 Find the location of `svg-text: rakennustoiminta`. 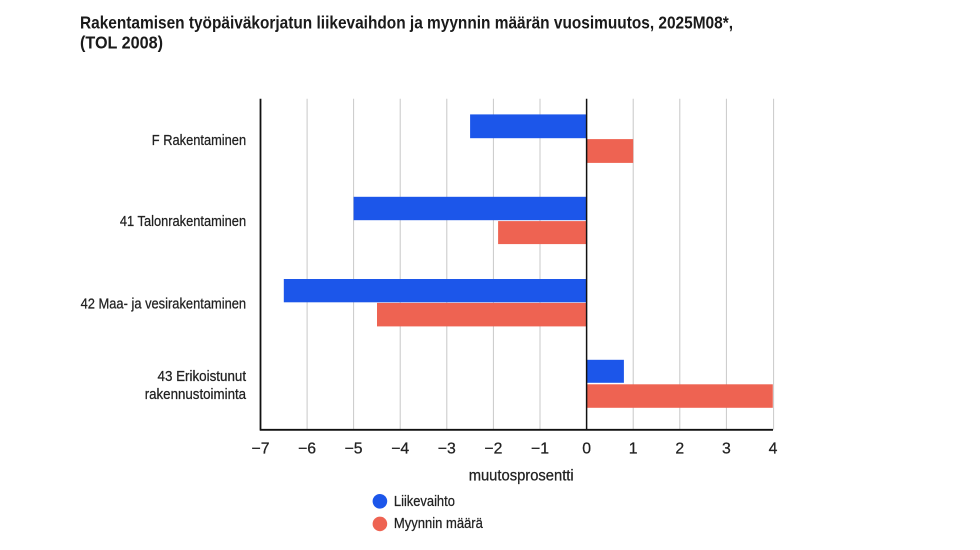

svg-text: rakennustoiminta is located at coordinates (196, 394).